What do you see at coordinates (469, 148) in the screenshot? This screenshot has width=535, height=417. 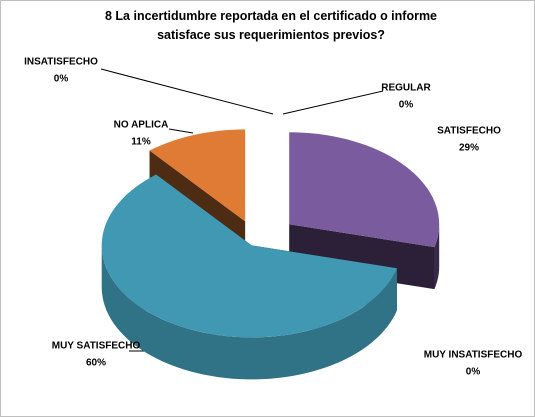 I see `data-label-value: 29%` at bounding box center [469, 148].